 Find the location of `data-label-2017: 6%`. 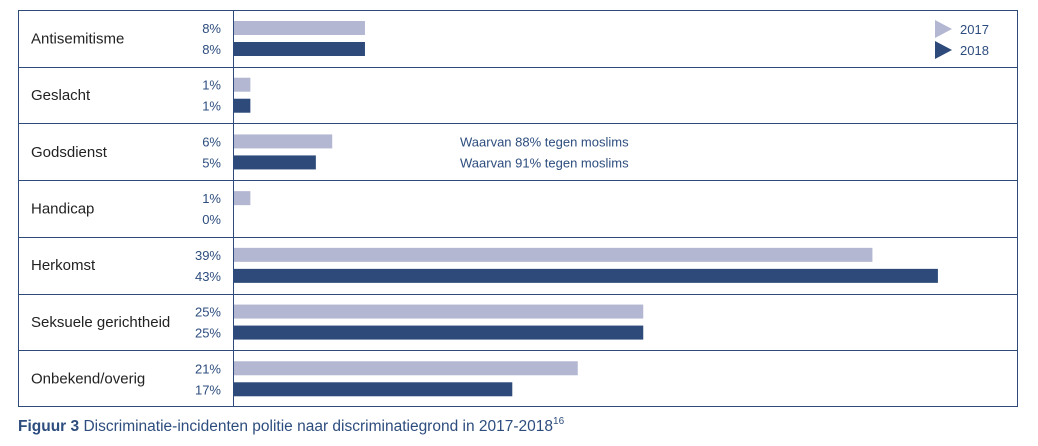

data-label-2017: 6% is located at coordinates (211, 141).